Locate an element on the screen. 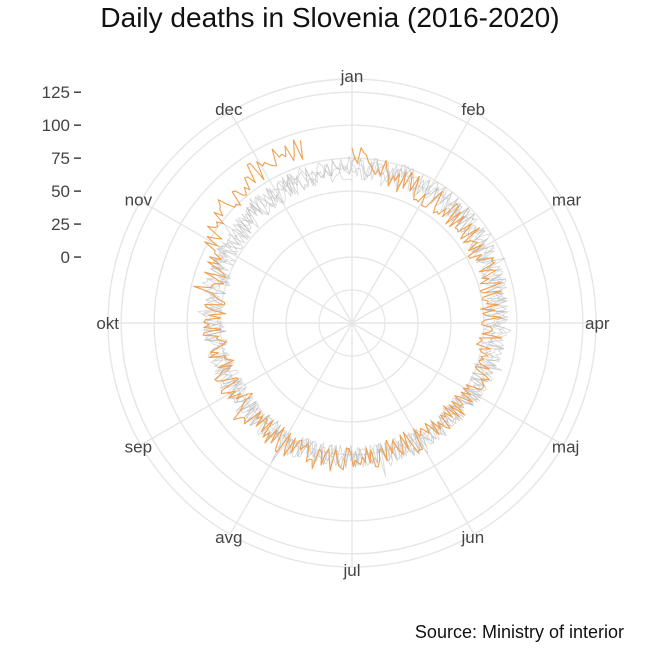 Image resolution: width=660 pixels, height=654 pixels. month-label: sep is located at coordinates (138, 447).